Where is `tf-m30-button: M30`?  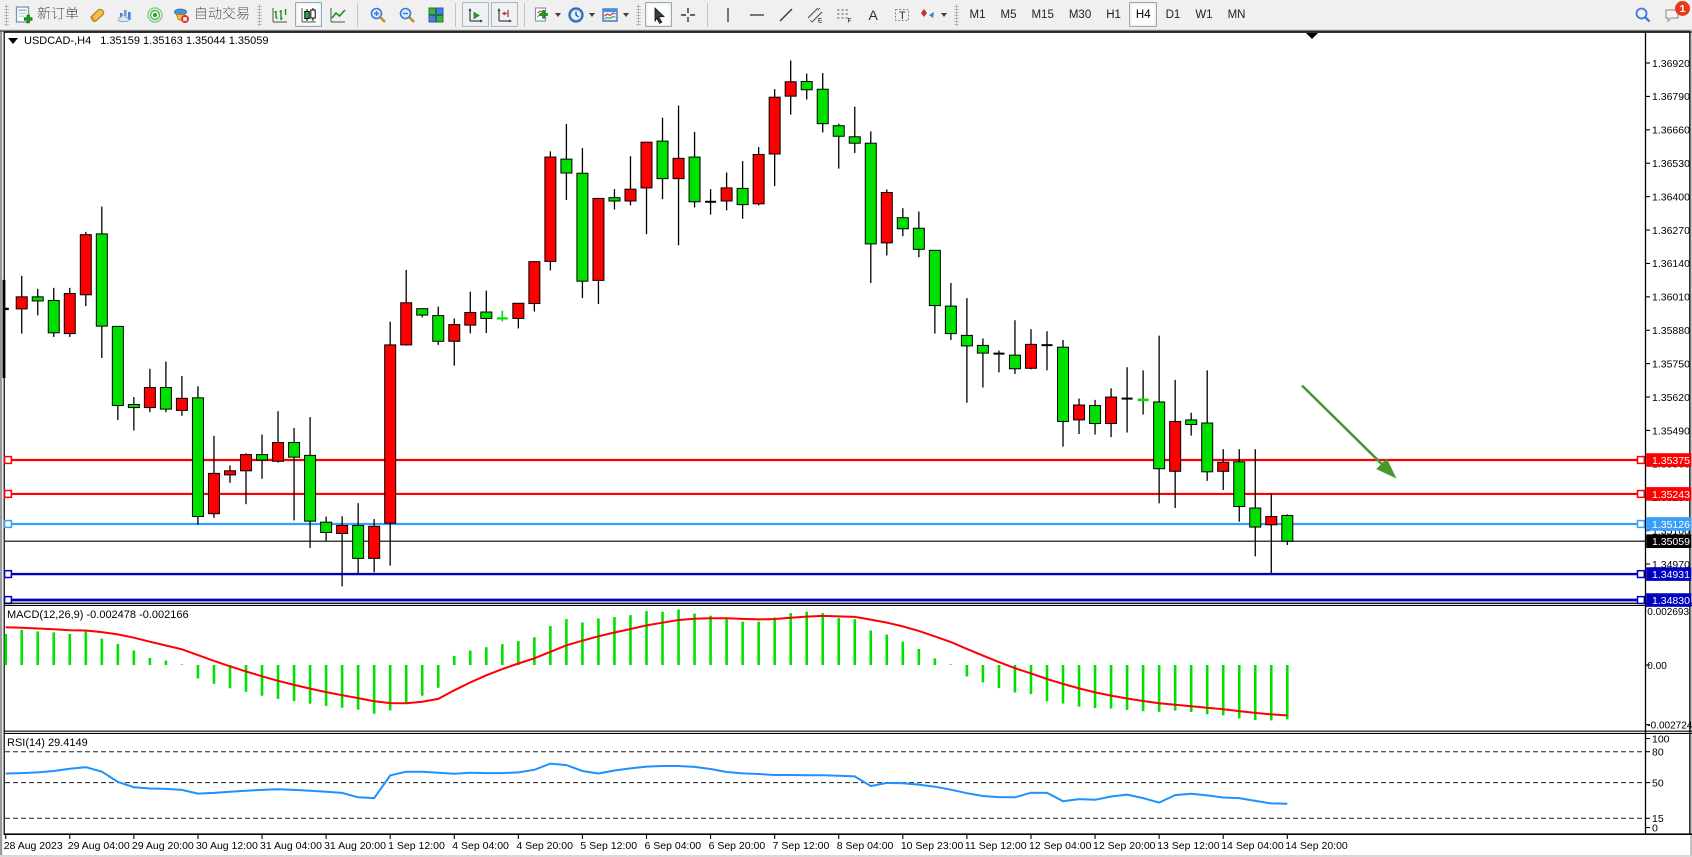 tf-m30-button: M30 is located at coordinates (1079, 14).